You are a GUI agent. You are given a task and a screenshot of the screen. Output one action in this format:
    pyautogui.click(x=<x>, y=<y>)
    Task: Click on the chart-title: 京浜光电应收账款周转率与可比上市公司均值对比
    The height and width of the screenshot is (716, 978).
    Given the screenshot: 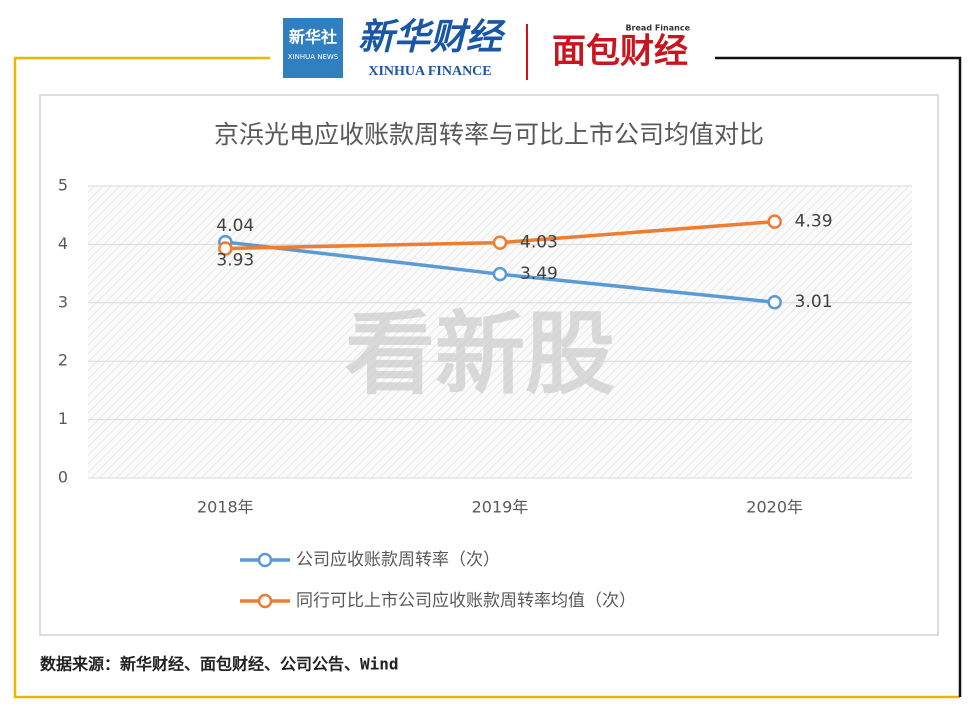 What is the action you would take?
    pyautogui.click(x=489, y=134)
    